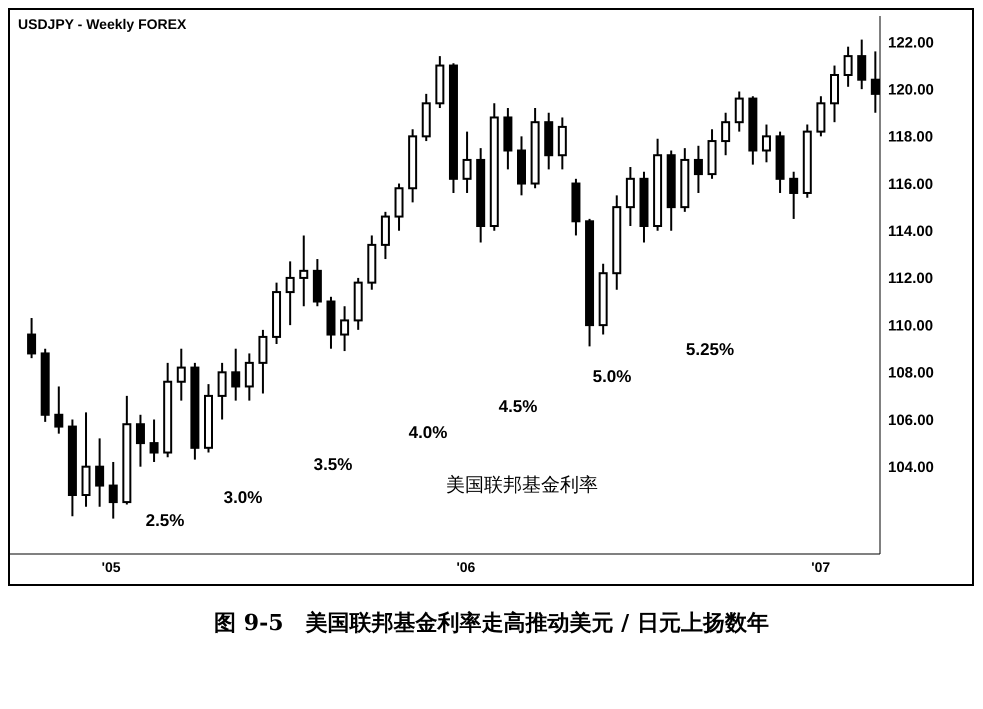  What do you see at coordinates (428, 433) in the screenshot?
I see `annotation: 4.0%` at bounding box center [428, 433].